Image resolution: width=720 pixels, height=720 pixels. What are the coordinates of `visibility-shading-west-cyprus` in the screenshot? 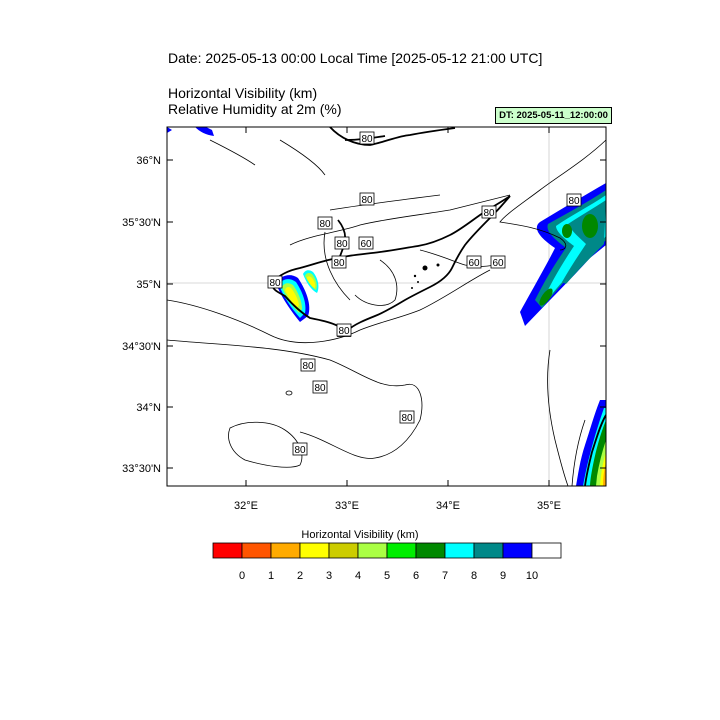 It's located at (384, 264).